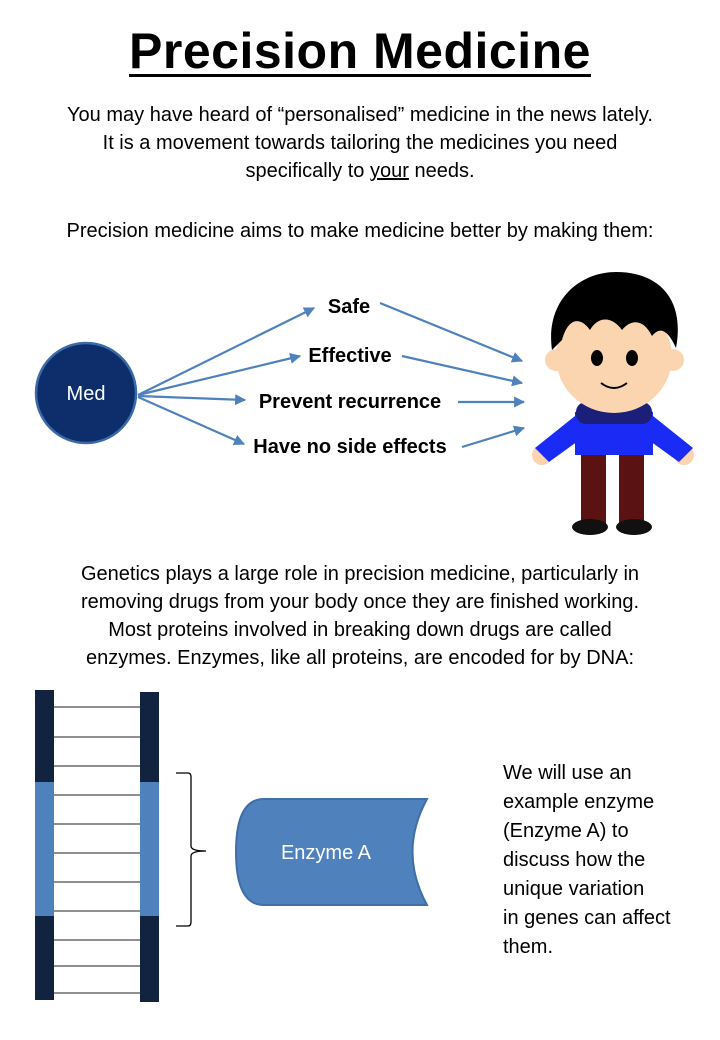  What do you see at coordinates (149, 737) in the screenshot?
I see `dna-right-rail-top` at bounding box center [149, 737].